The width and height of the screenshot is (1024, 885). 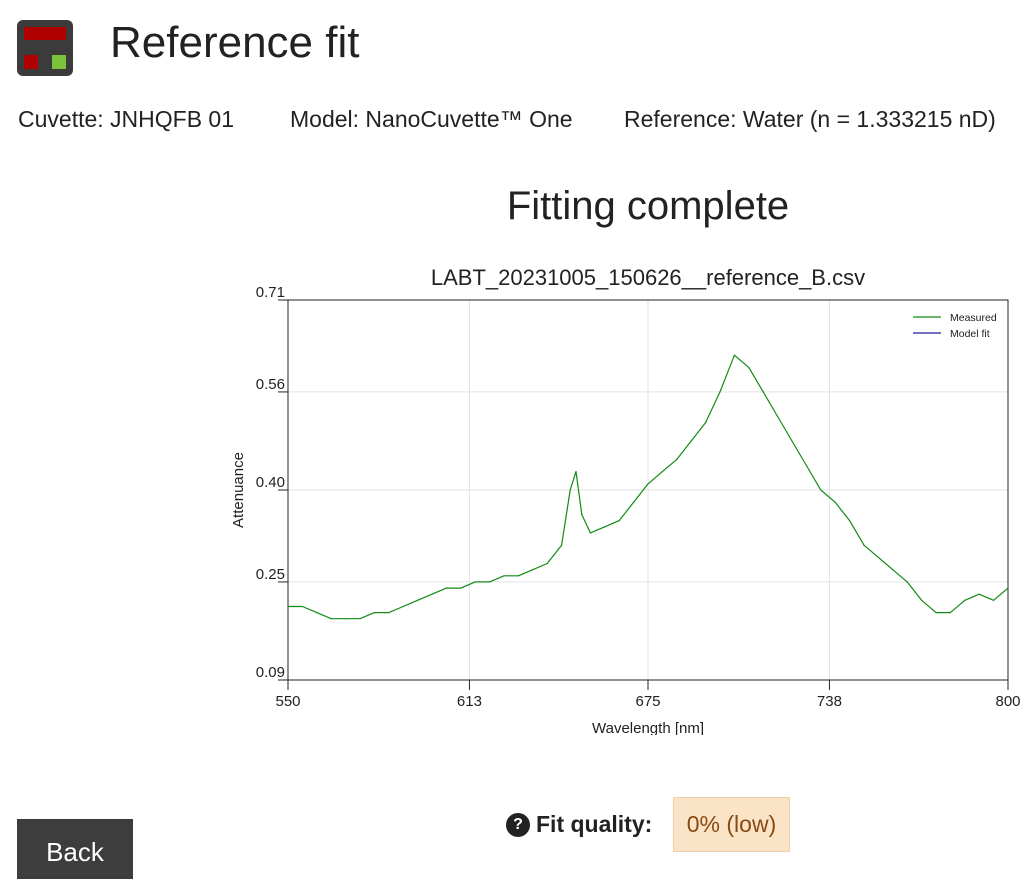 What do you see at coordinates (287, 701) in the screenshot?
I see `x-tick-label: 550` at bounding box center [287, 701].